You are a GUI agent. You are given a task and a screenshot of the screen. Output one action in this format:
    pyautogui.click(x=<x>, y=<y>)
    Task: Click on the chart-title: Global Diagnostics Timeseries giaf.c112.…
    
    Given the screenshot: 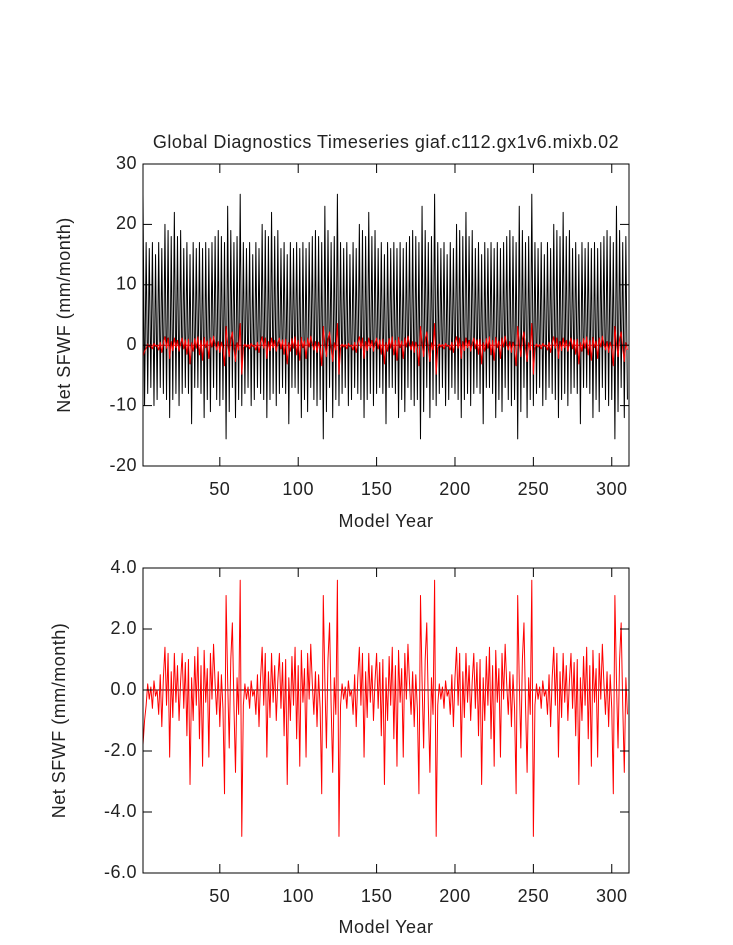 What is the action you would take?
    pyautogui.click(x=386, y=142)
    